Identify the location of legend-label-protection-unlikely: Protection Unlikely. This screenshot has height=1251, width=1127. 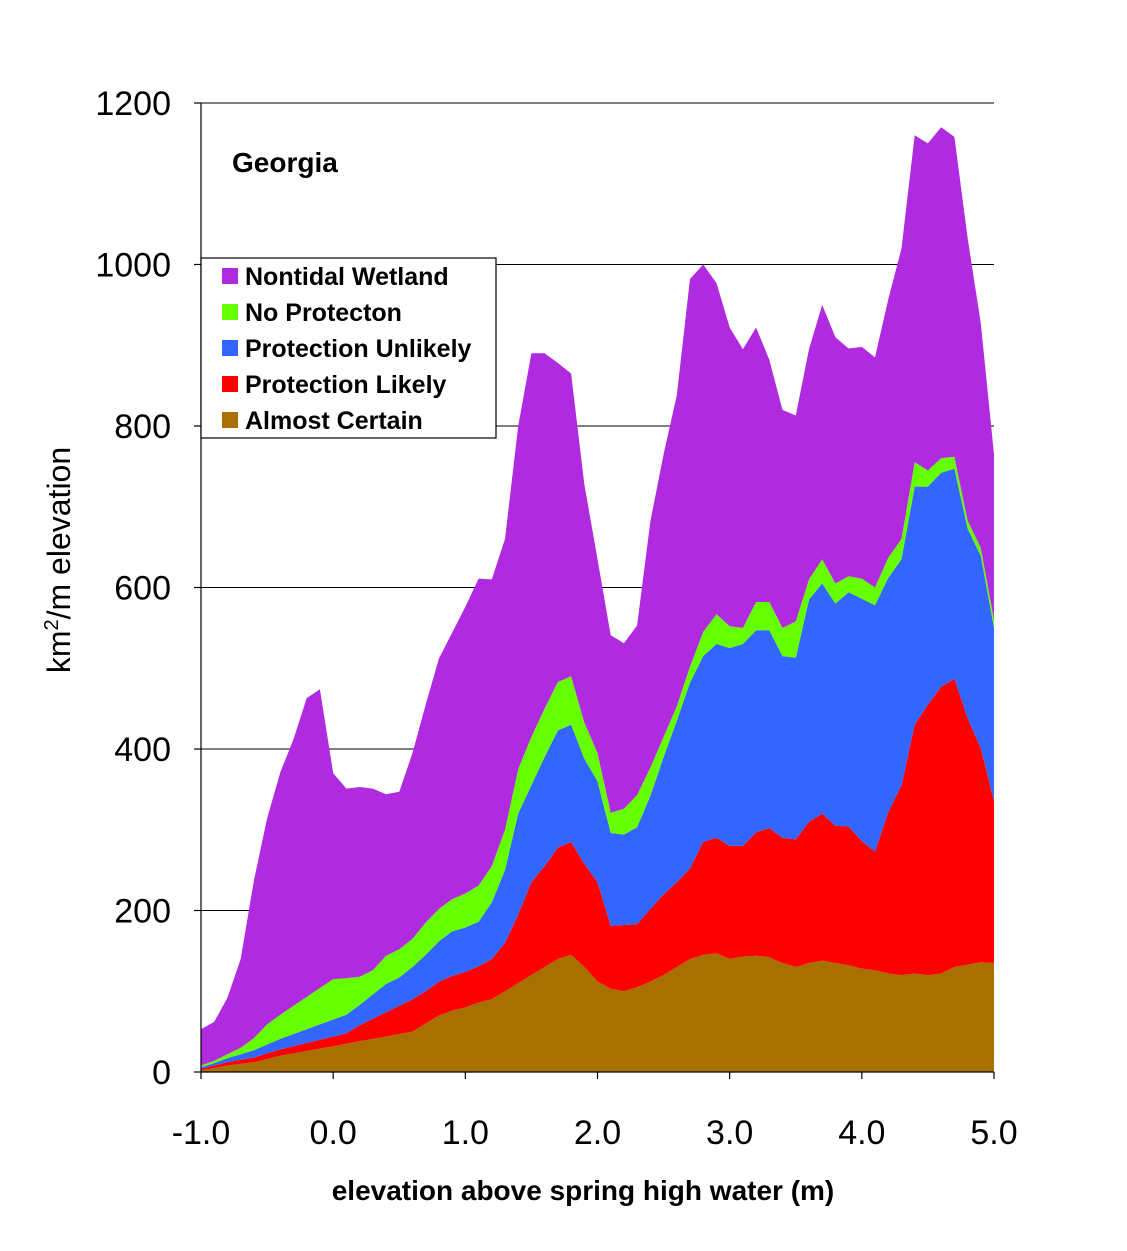
(358, 349).